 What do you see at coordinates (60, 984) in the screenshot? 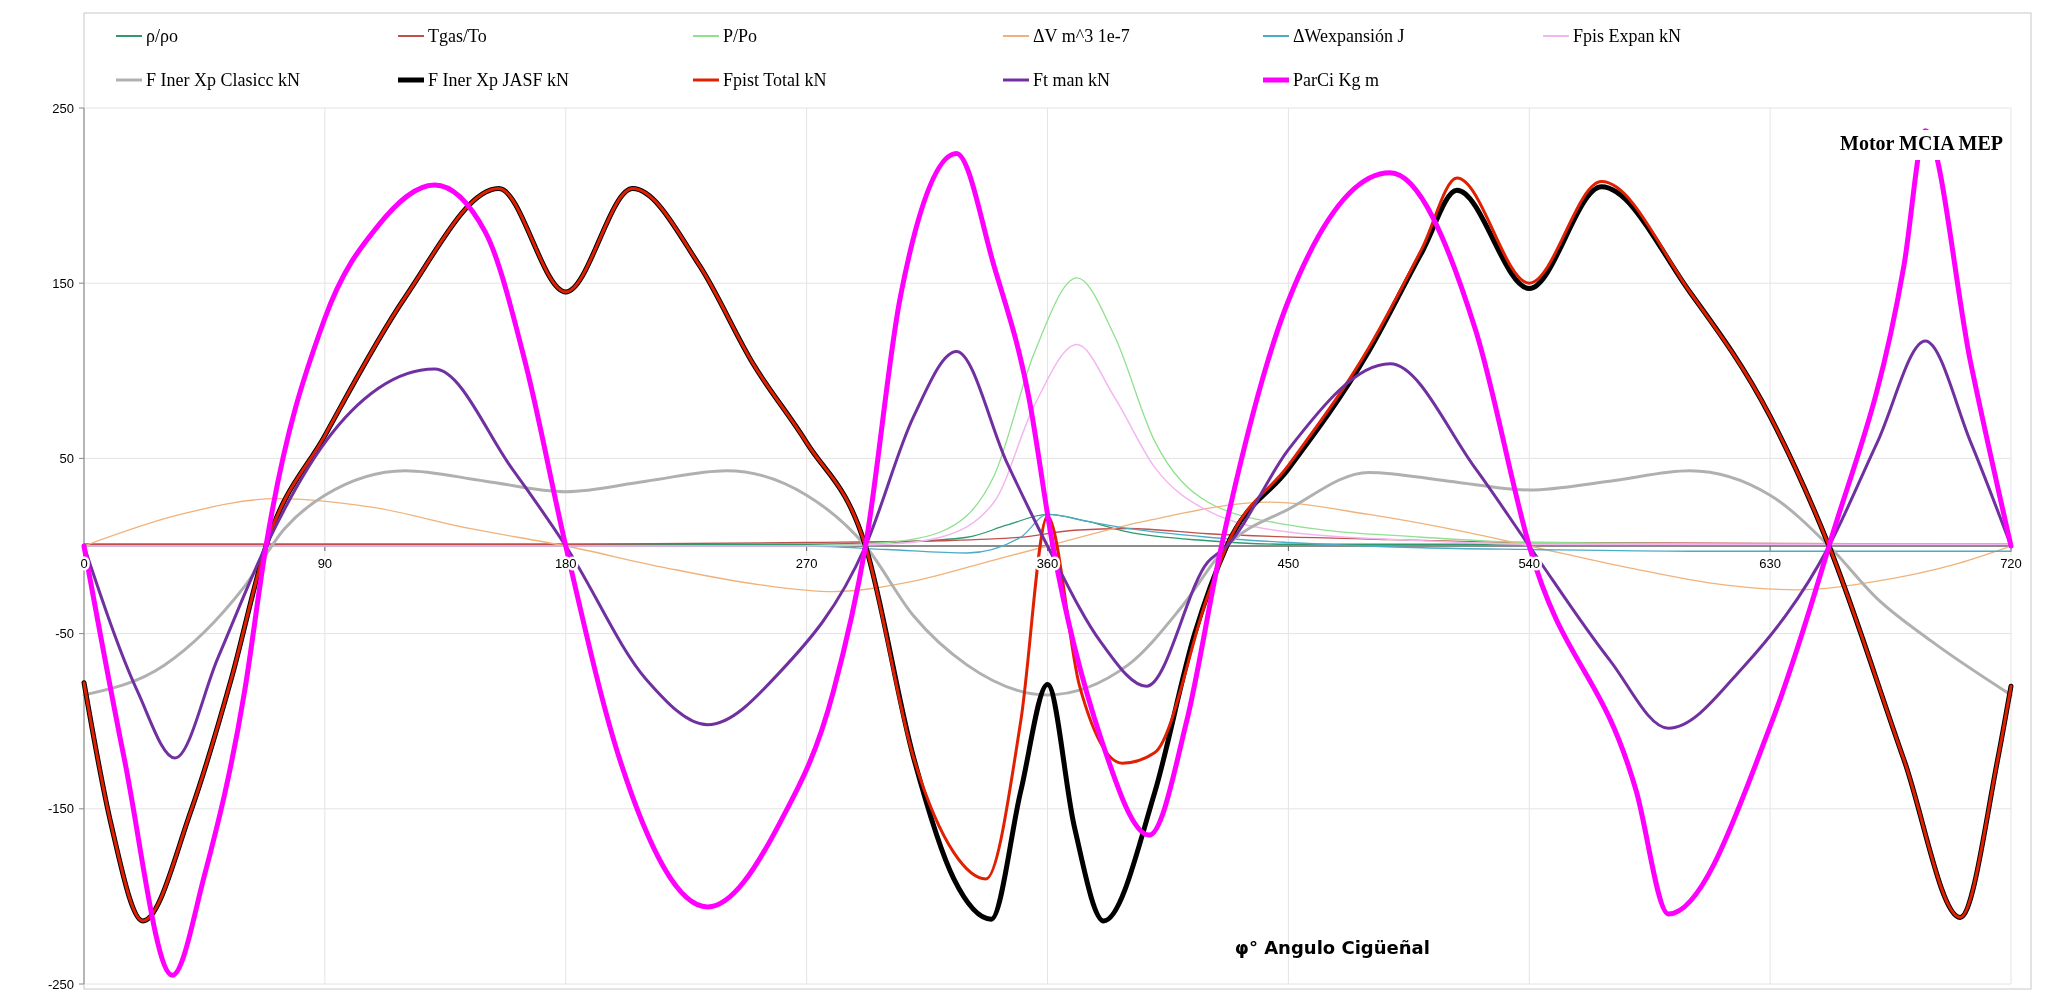
I see `y-tick-label: -250` at bounding box center [60, 984].